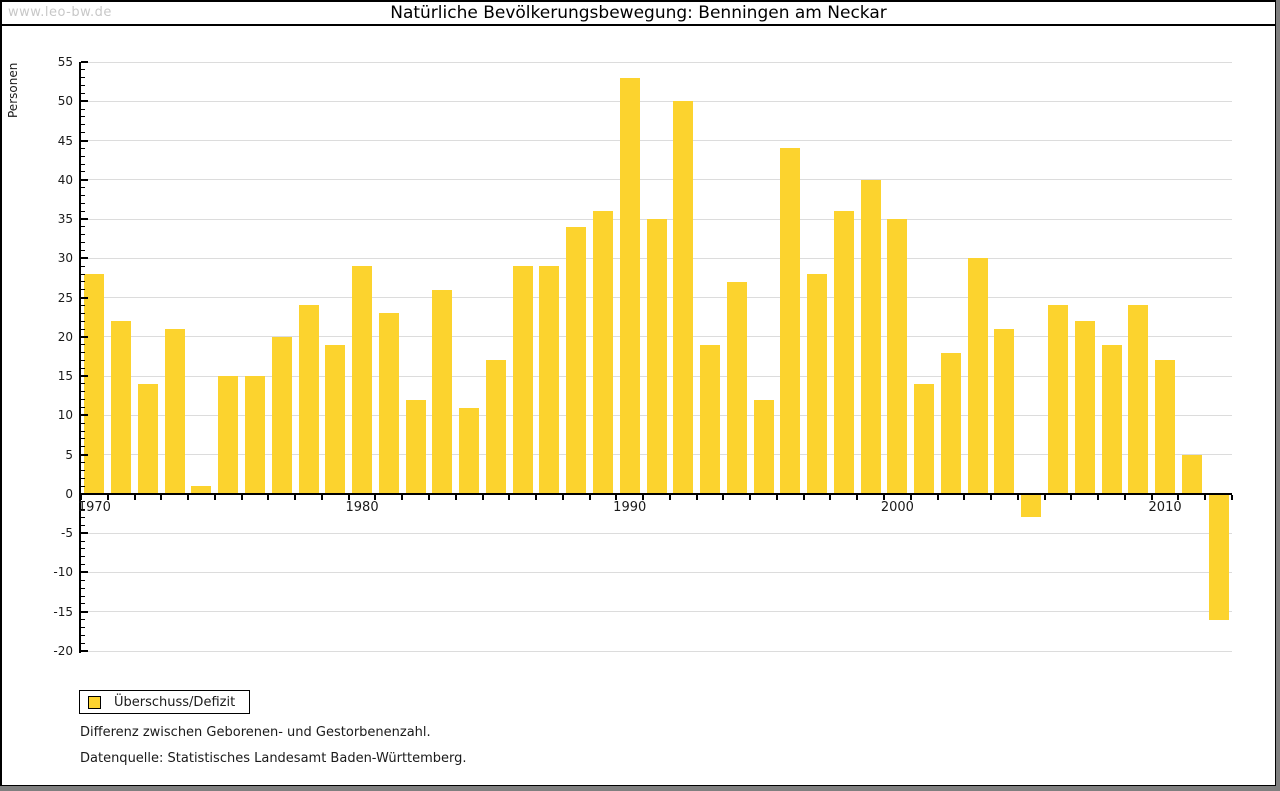 The width and height of the screenshot is (1280, 791). I want to click on bar-1996, so click(790, 321).